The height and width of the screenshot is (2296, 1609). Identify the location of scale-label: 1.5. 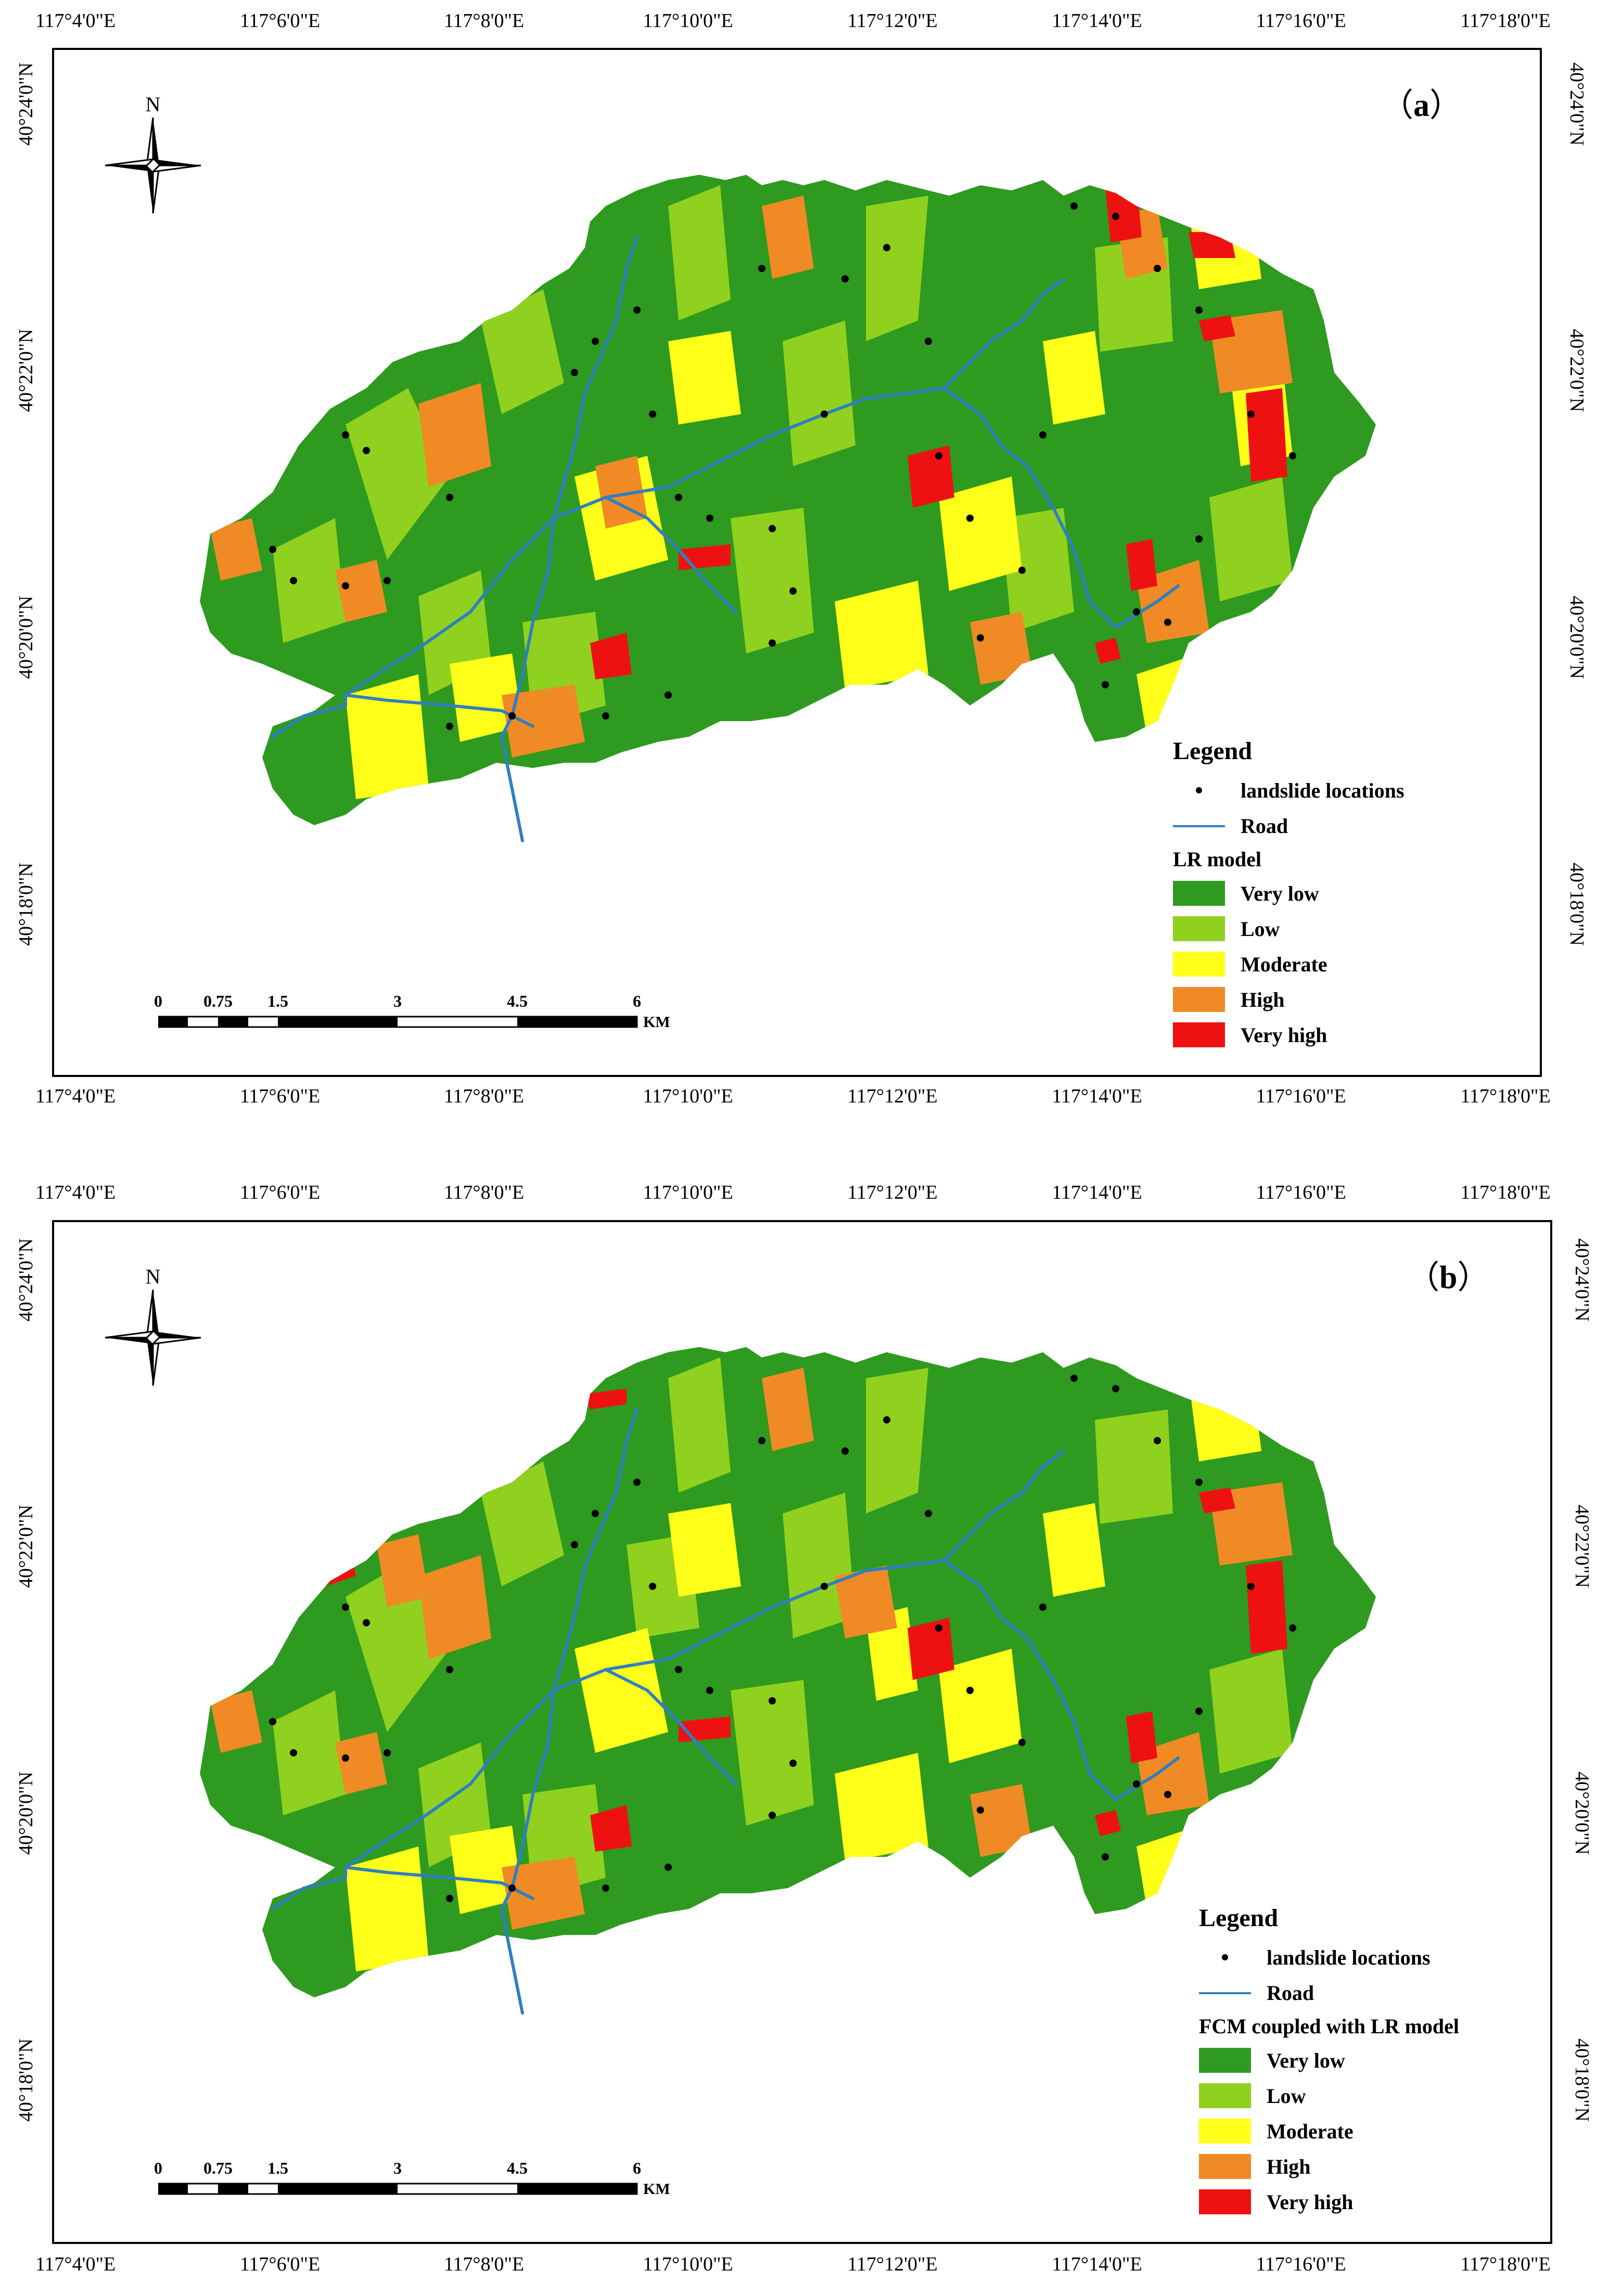
(277, 1001).